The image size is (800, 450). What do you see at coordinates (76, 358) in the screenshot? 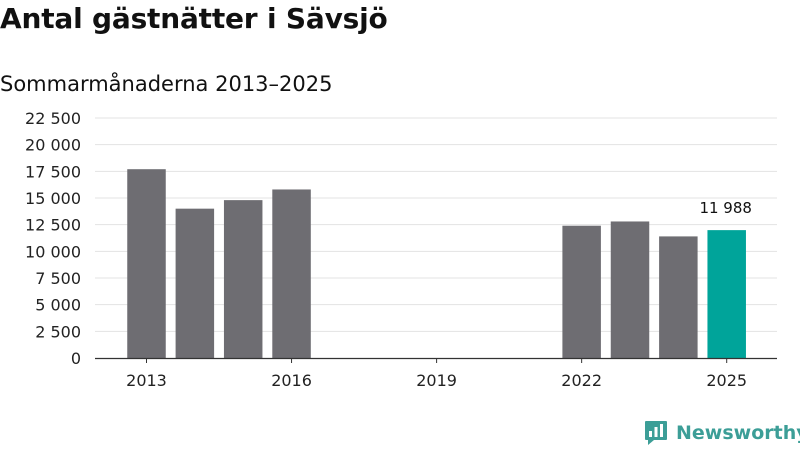
I see `y-tick-label: 0` at bounding box center [76, 358].